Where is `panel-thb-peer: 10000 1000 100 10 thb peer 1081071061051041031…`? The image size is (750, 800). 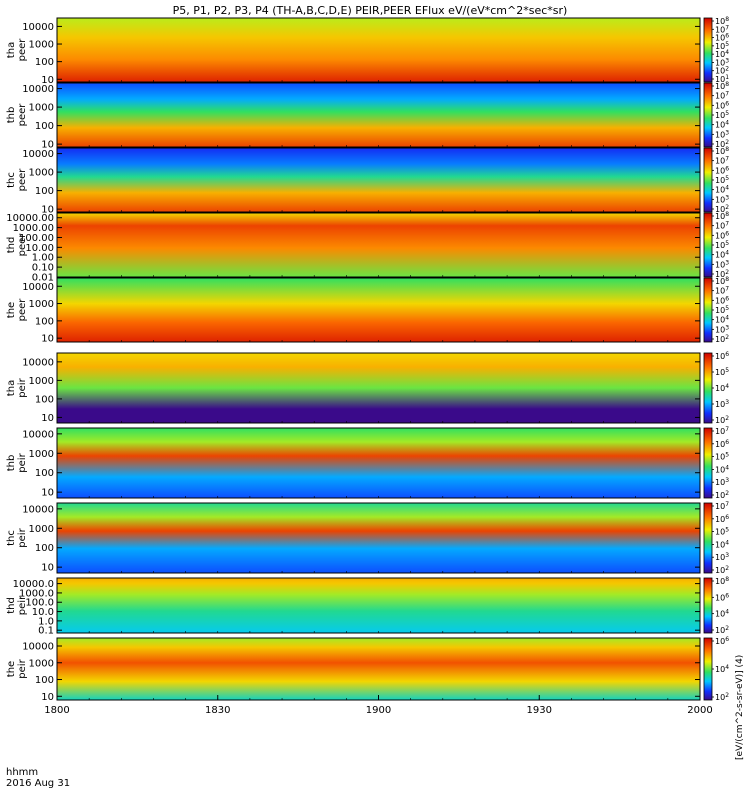 panel-thb-peer: 10000 1000 100 10 thb peer 1081071061051041031… is located at coordinates (367, 116).